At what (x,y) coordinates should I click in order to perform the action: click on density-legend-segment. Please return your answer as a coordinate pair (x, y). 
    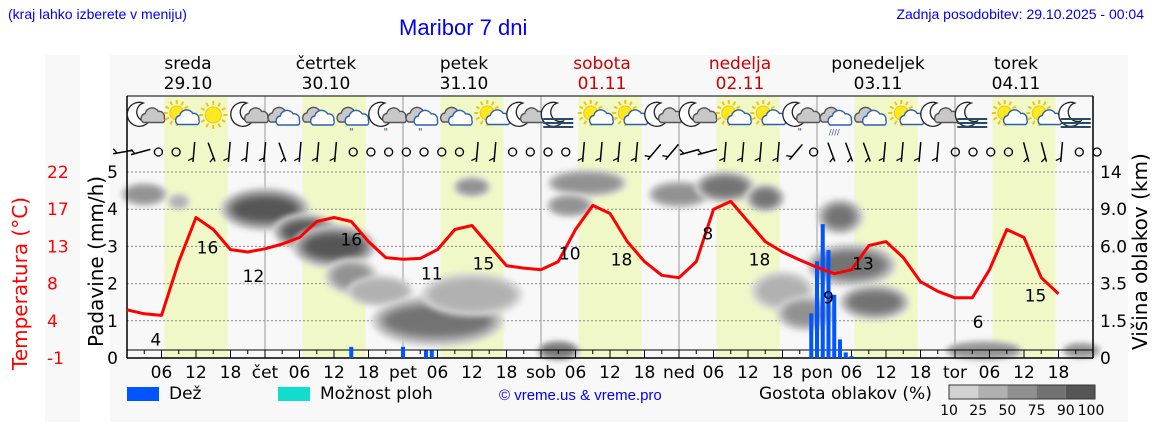
    Looking at the image, I should click on (1051, 392).